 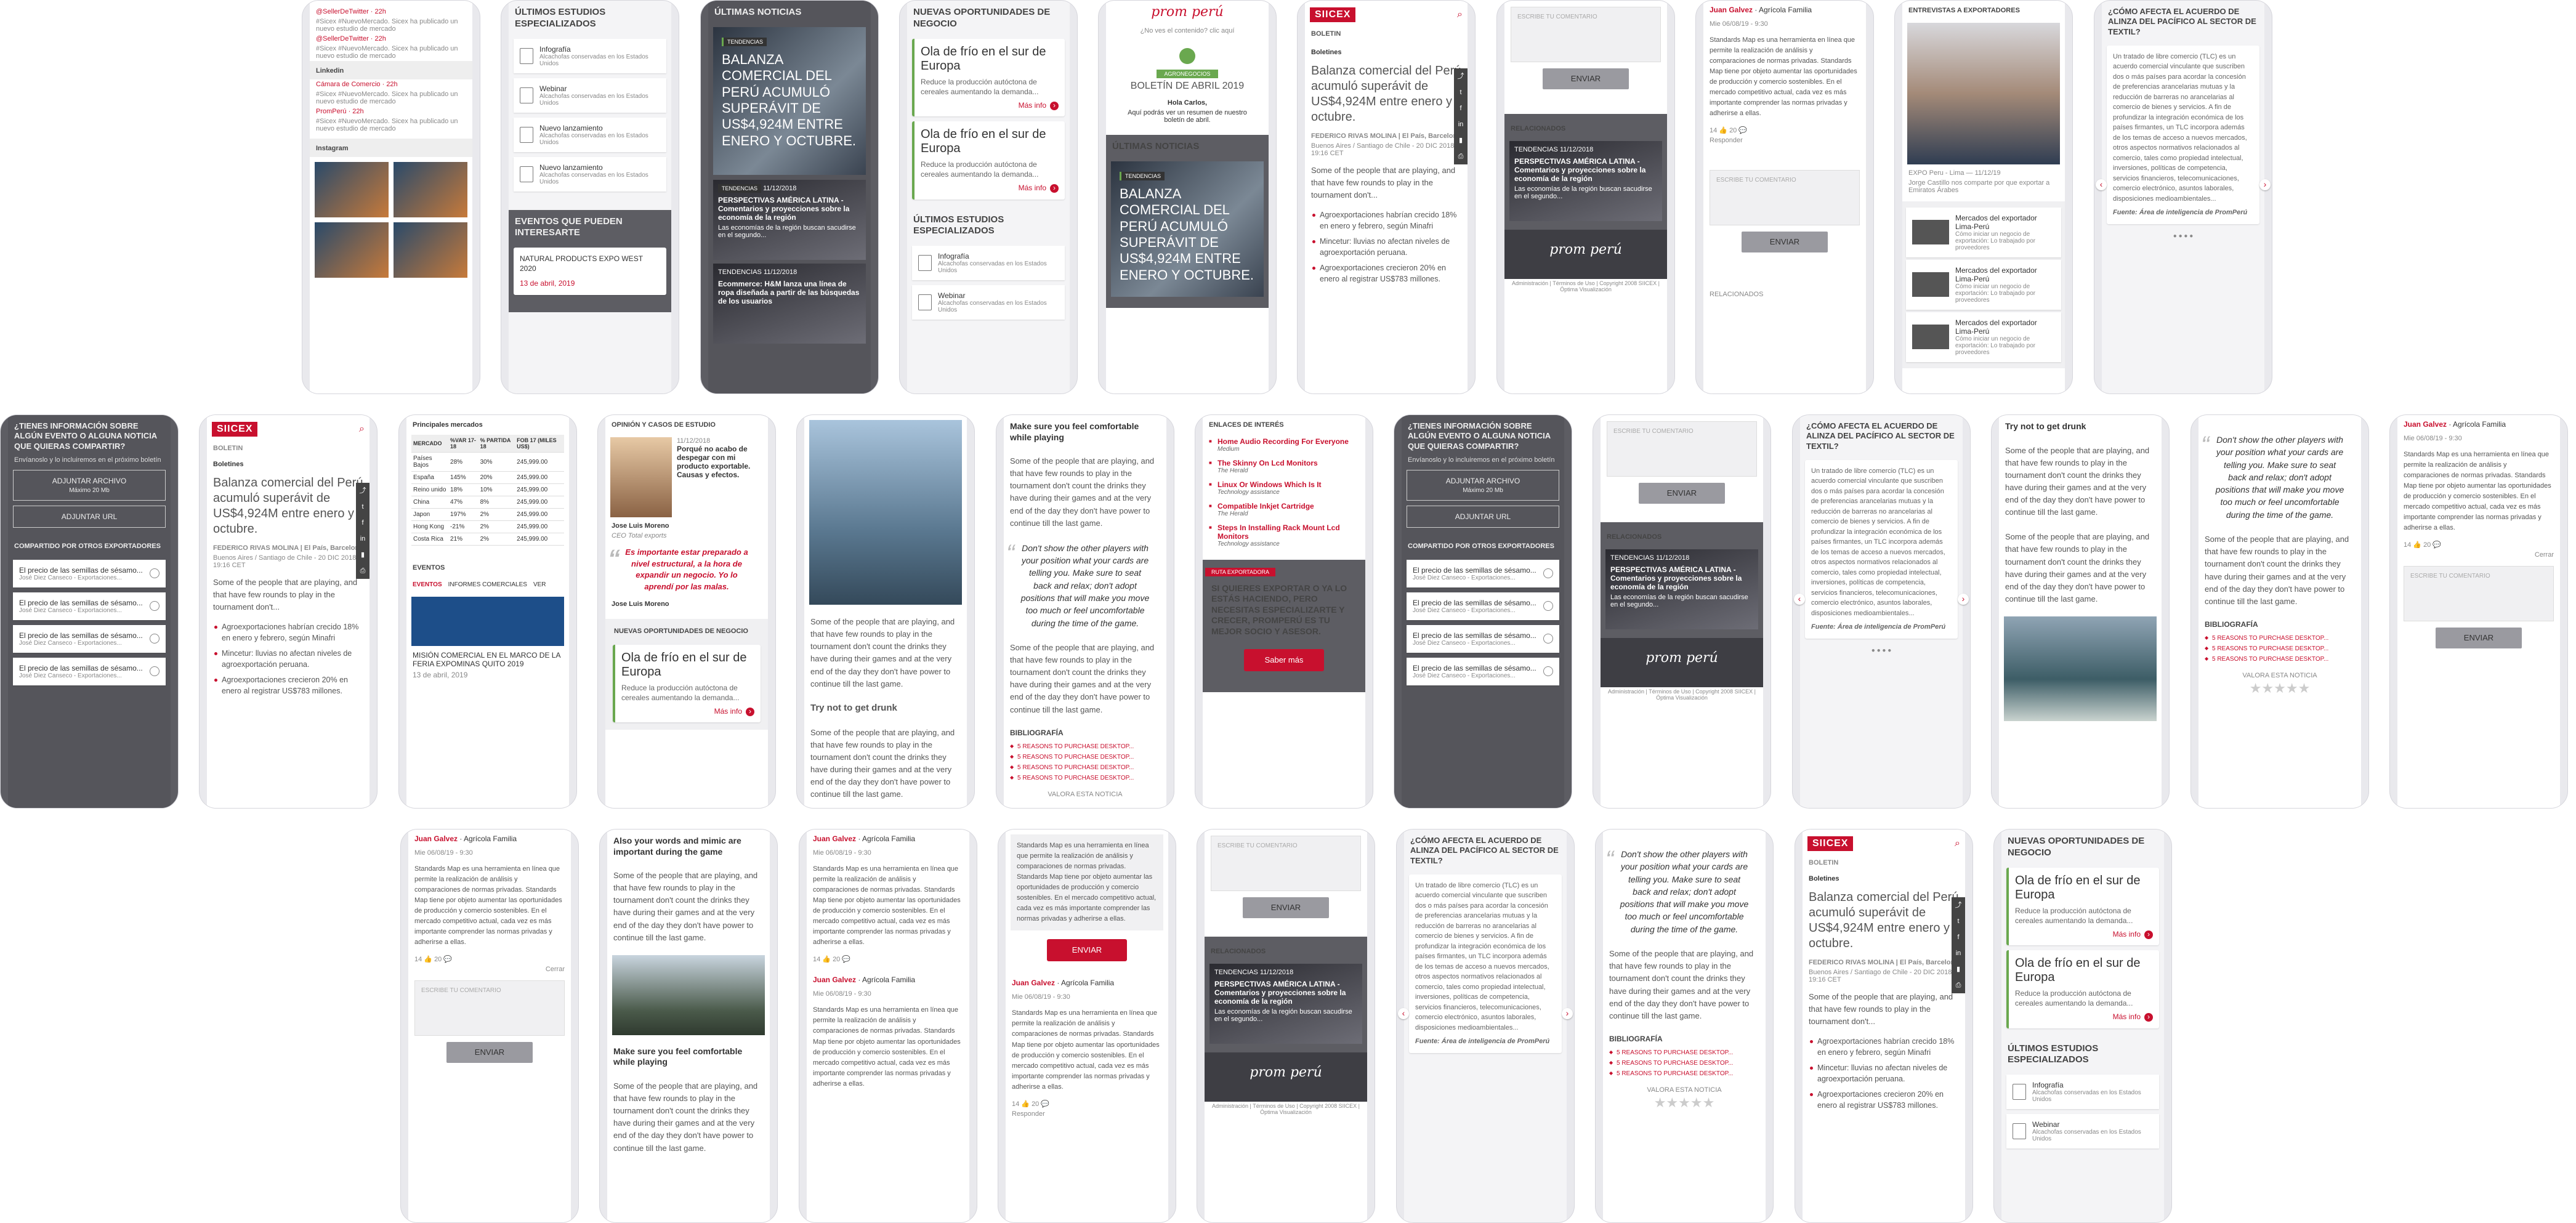 I want to click on tweet-author: @SellerDeTwitter · 22h, so click(x=351, y=11).